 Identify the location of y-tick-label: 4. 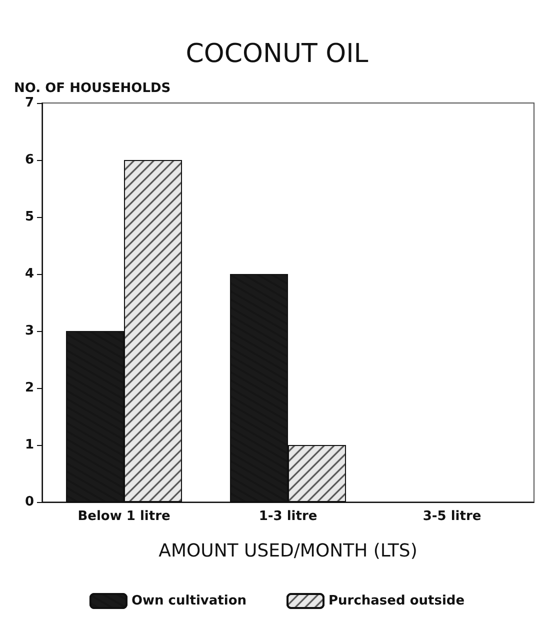
(29, 274).